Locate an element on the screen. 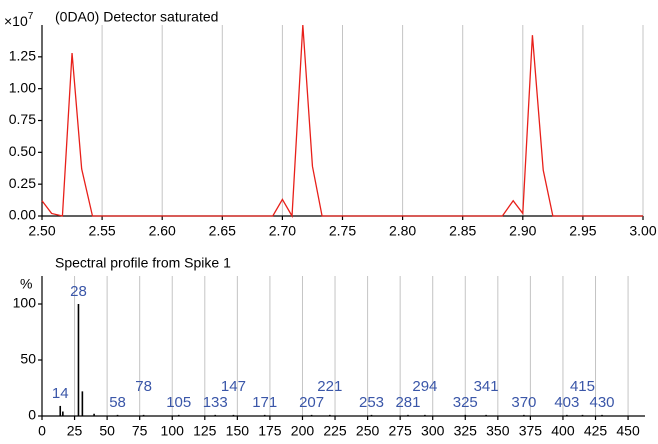  y-tick-label: 0.25 is located at coordinates (22, 183).